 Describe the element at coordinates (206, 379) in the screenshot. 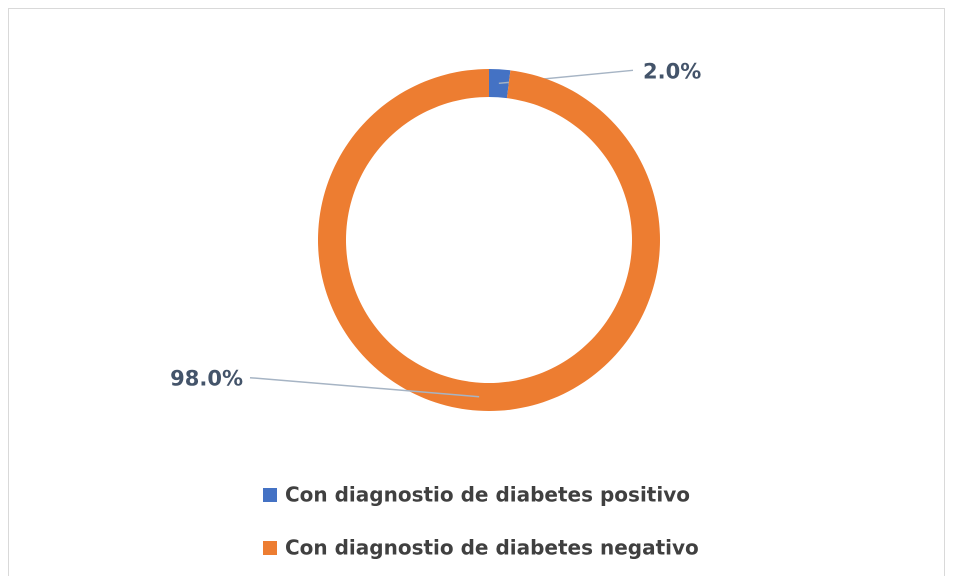

I see `data-label: 98.0%` at that location.